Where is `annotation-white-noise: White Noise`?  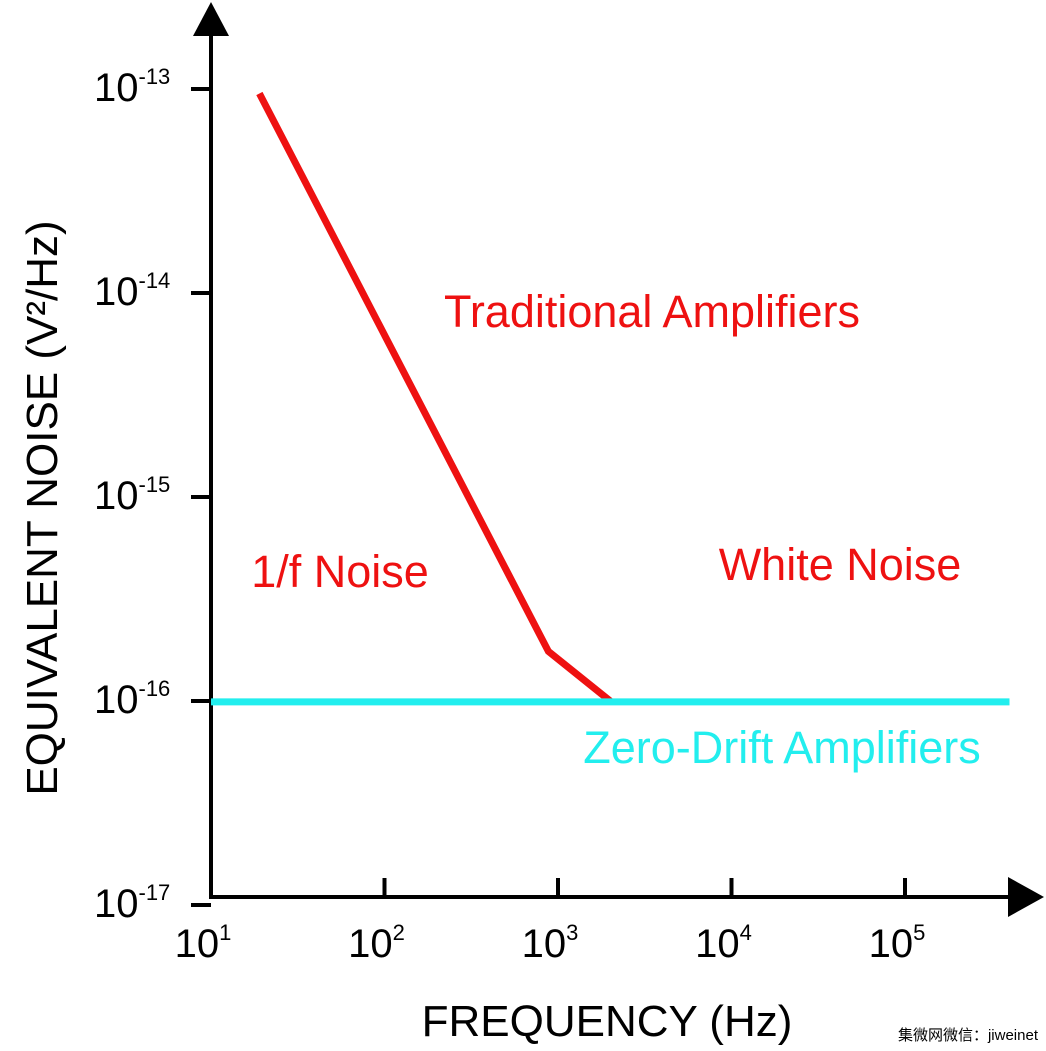 annotation-white-noise: White Noise is located at coordinates (840, 564).